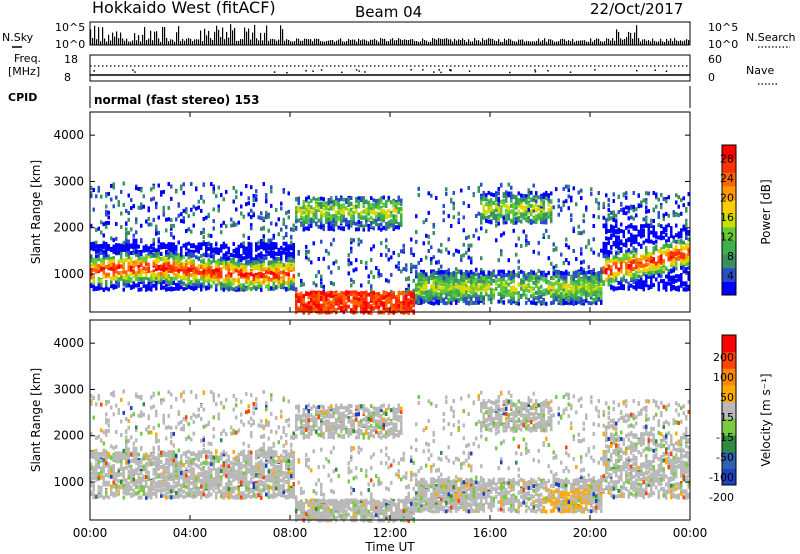  What do you see at coordinates (636, 9) in the screenshot?
I see `date-title: 22/Oct/2017` at bounding box center [636, 9].